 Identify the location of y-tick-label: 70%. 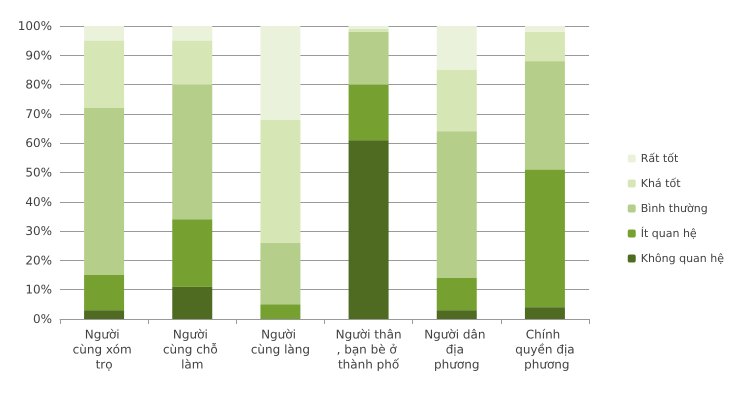
(38, 113).